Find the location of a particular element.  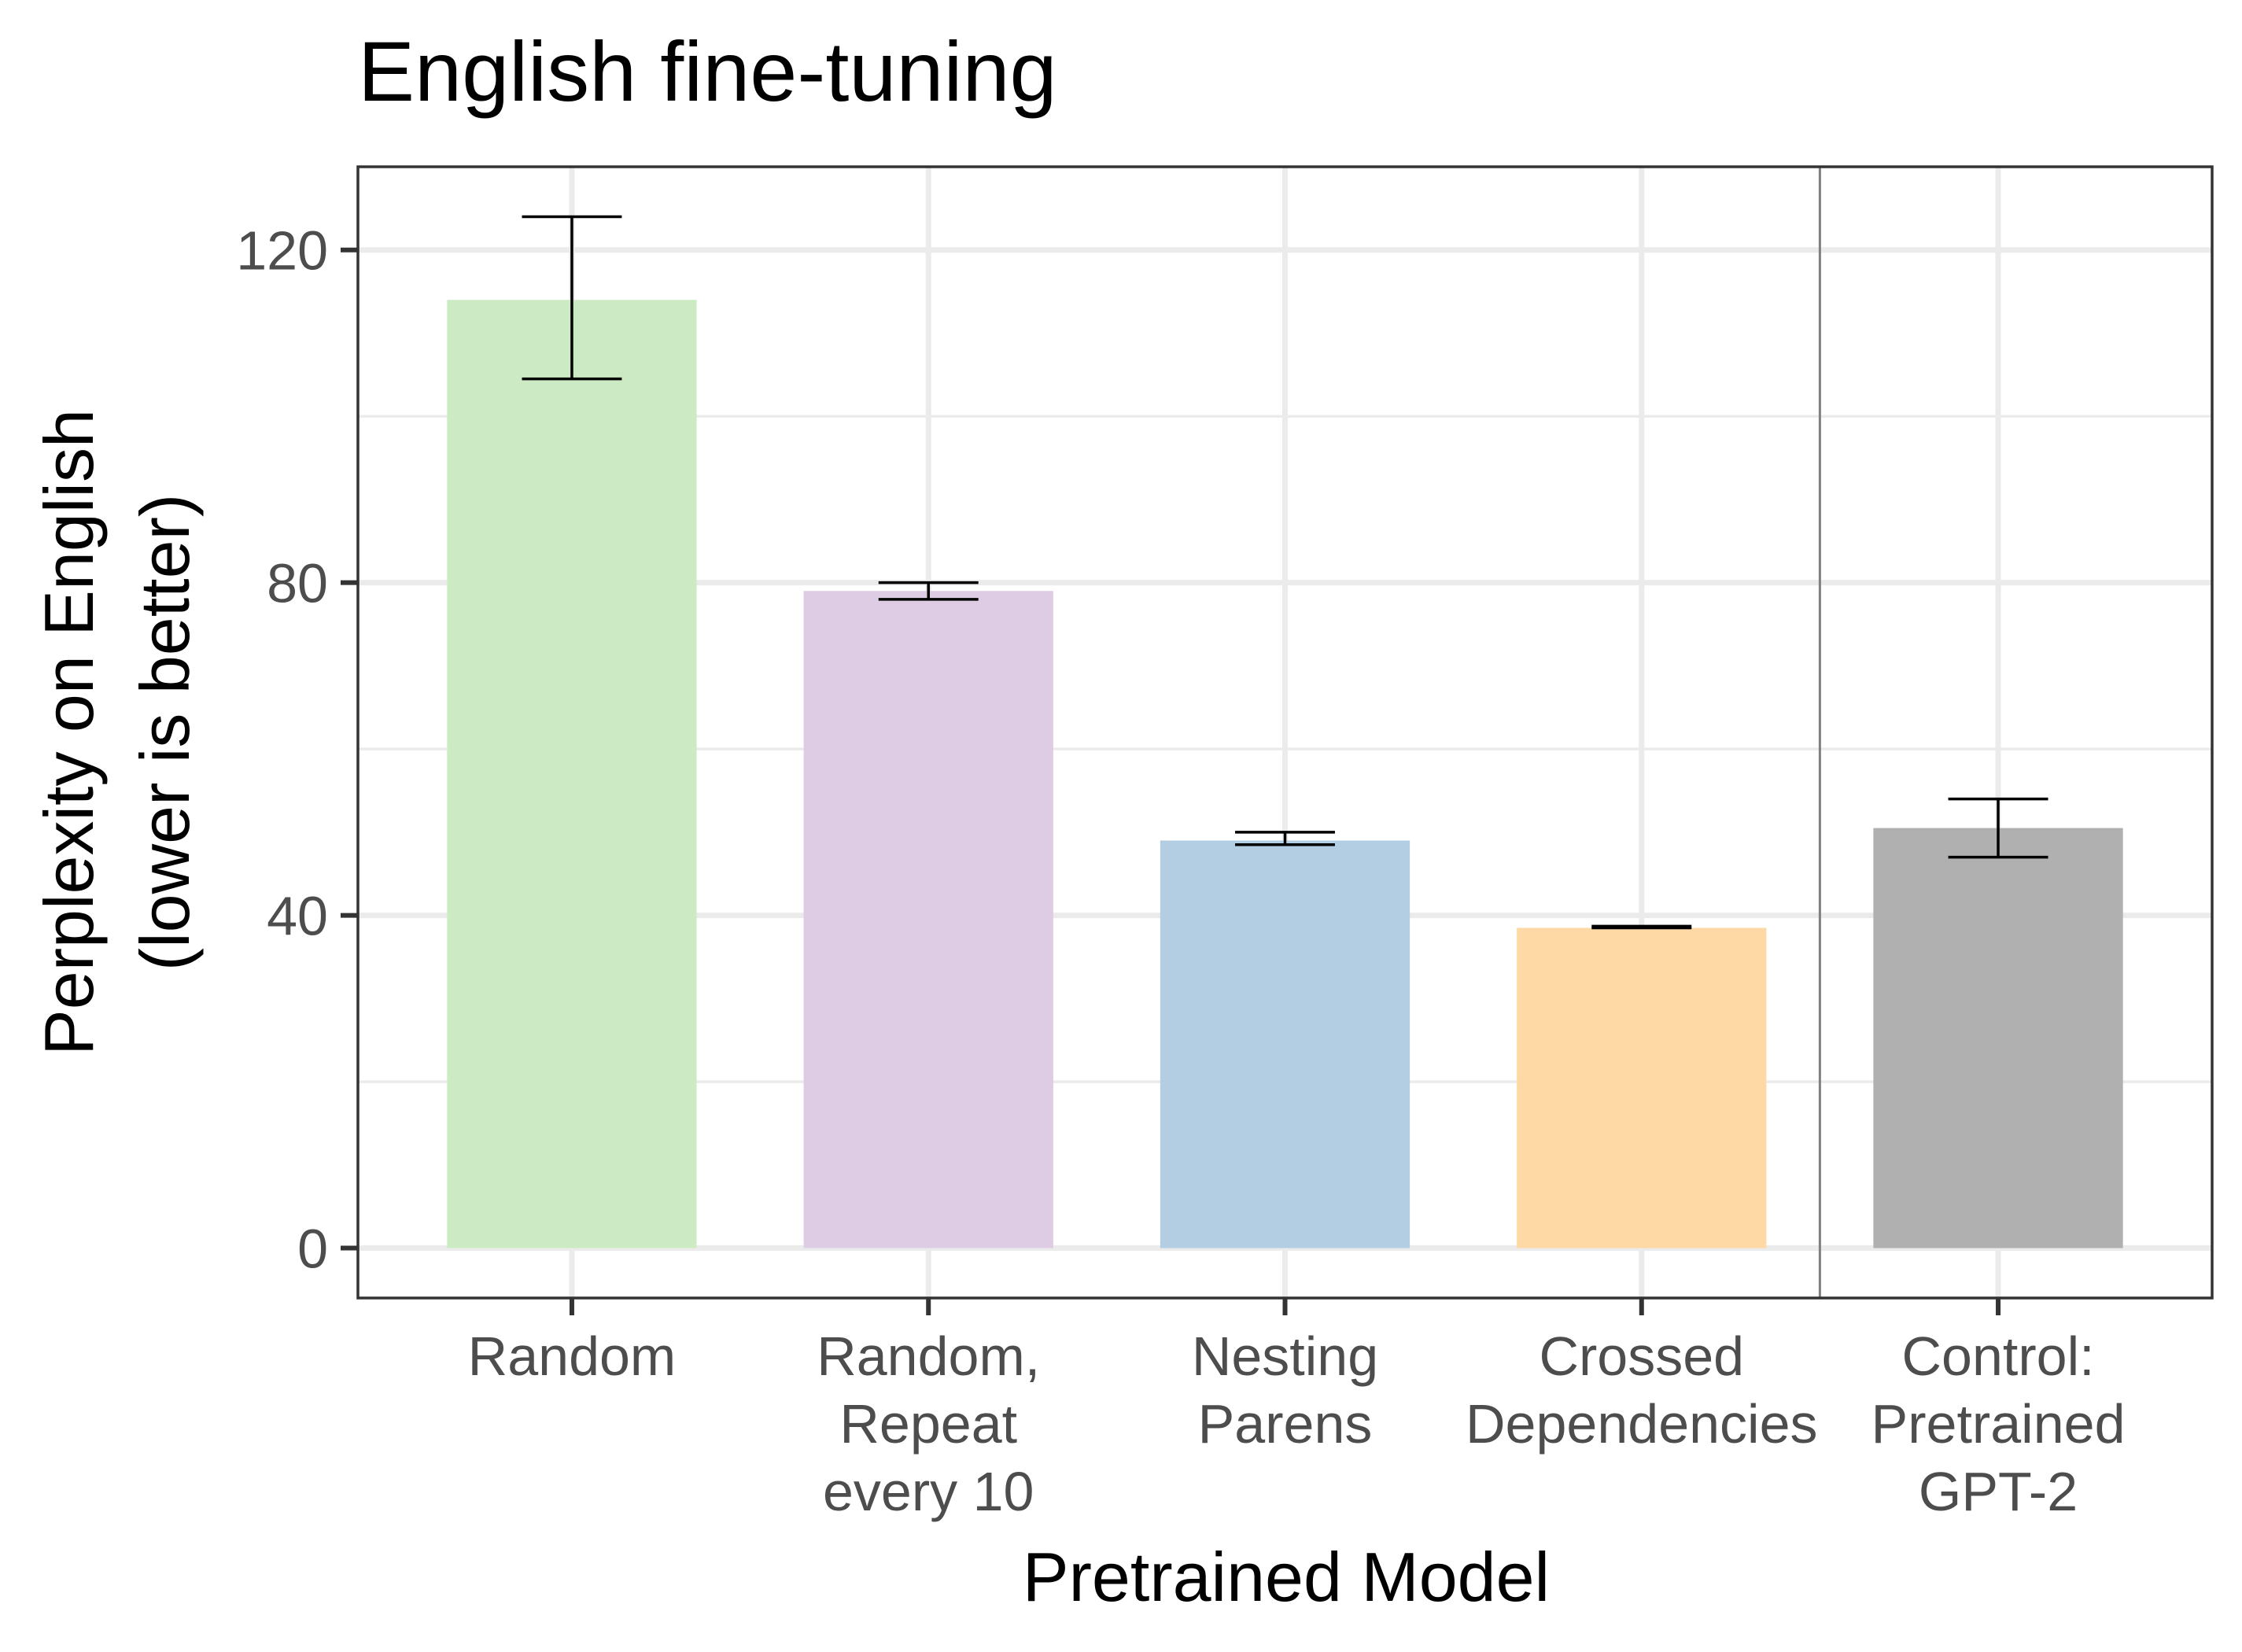

x-tick-label-line: Pretrained is located at coordinates (1998, 1424).